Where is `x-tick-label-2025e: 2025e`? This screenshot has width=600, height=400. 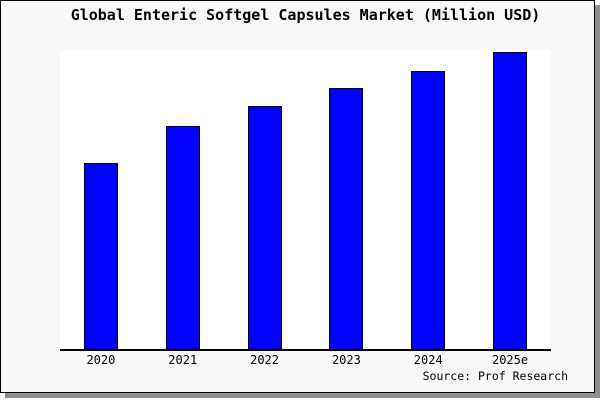 x-tick-label-2025e: 2025e is located at coordinates (510, 360).